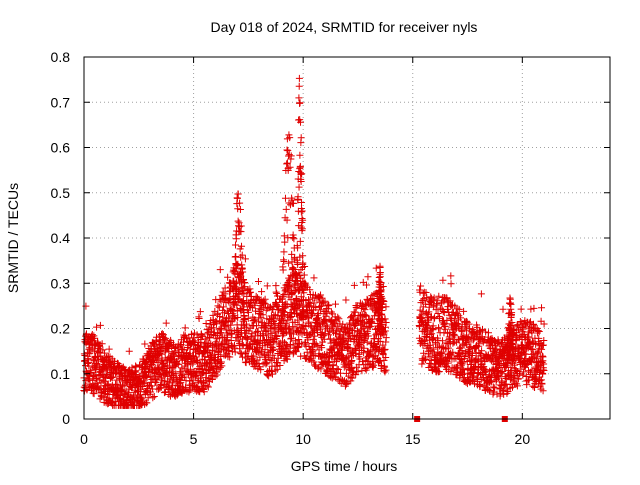 The width and height of the screenshot is (640, 485). Describe the element at coordinates (84, 439) in the screenshot. I see `x-tick-label: 0` at that location.